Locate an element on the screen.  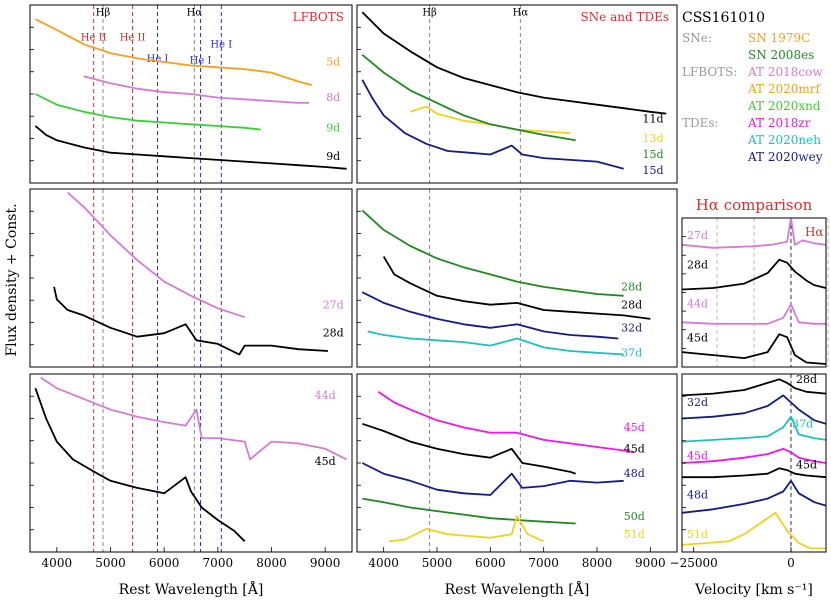
series-label-mid-right-2: 44d is located at coordinates (697, 303).